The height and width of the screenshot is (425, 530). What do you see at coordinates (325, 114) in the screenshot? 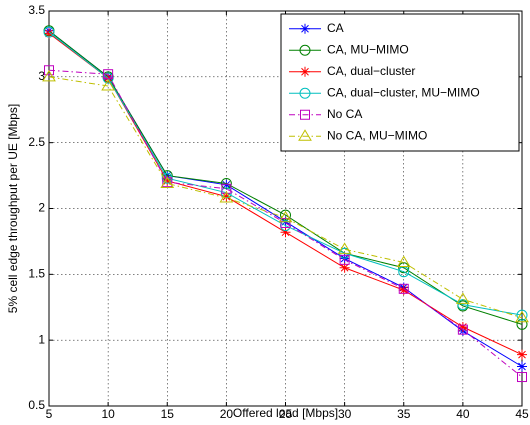
I see `legend-item: No CA` at bounding box center [325, 114].